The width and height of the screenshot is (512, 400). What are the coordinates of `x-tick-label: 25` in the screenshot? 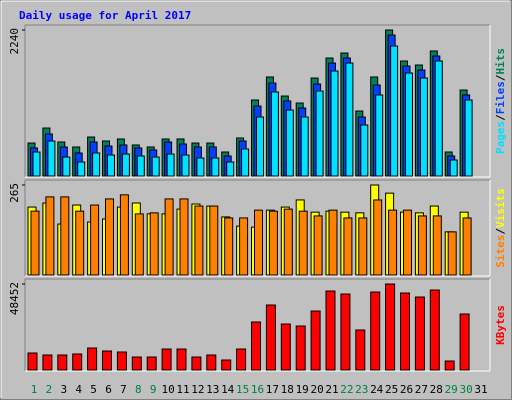 It's located at (391, 389).